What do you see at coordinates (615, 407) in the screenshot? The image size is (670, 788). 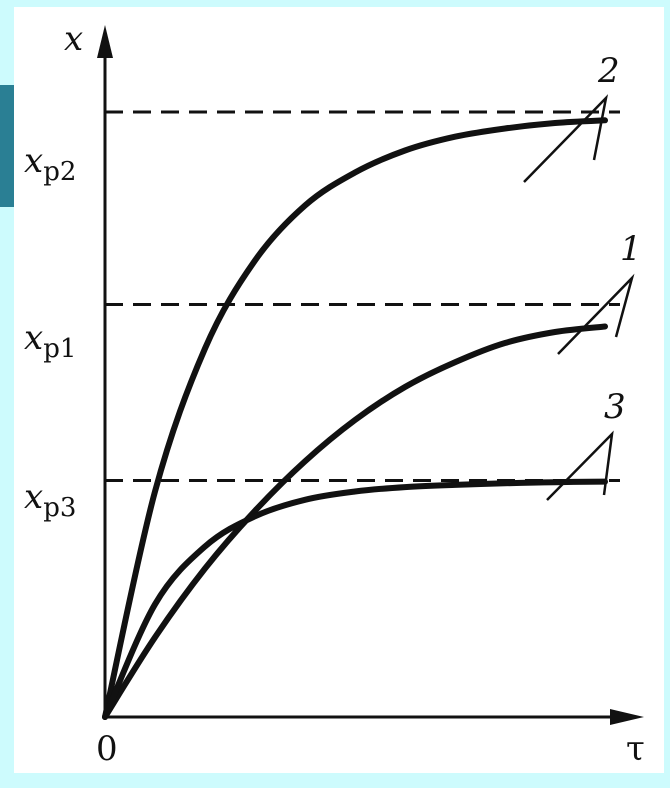 I see `curve-label-3: 3` at bounding box center [615, 407].